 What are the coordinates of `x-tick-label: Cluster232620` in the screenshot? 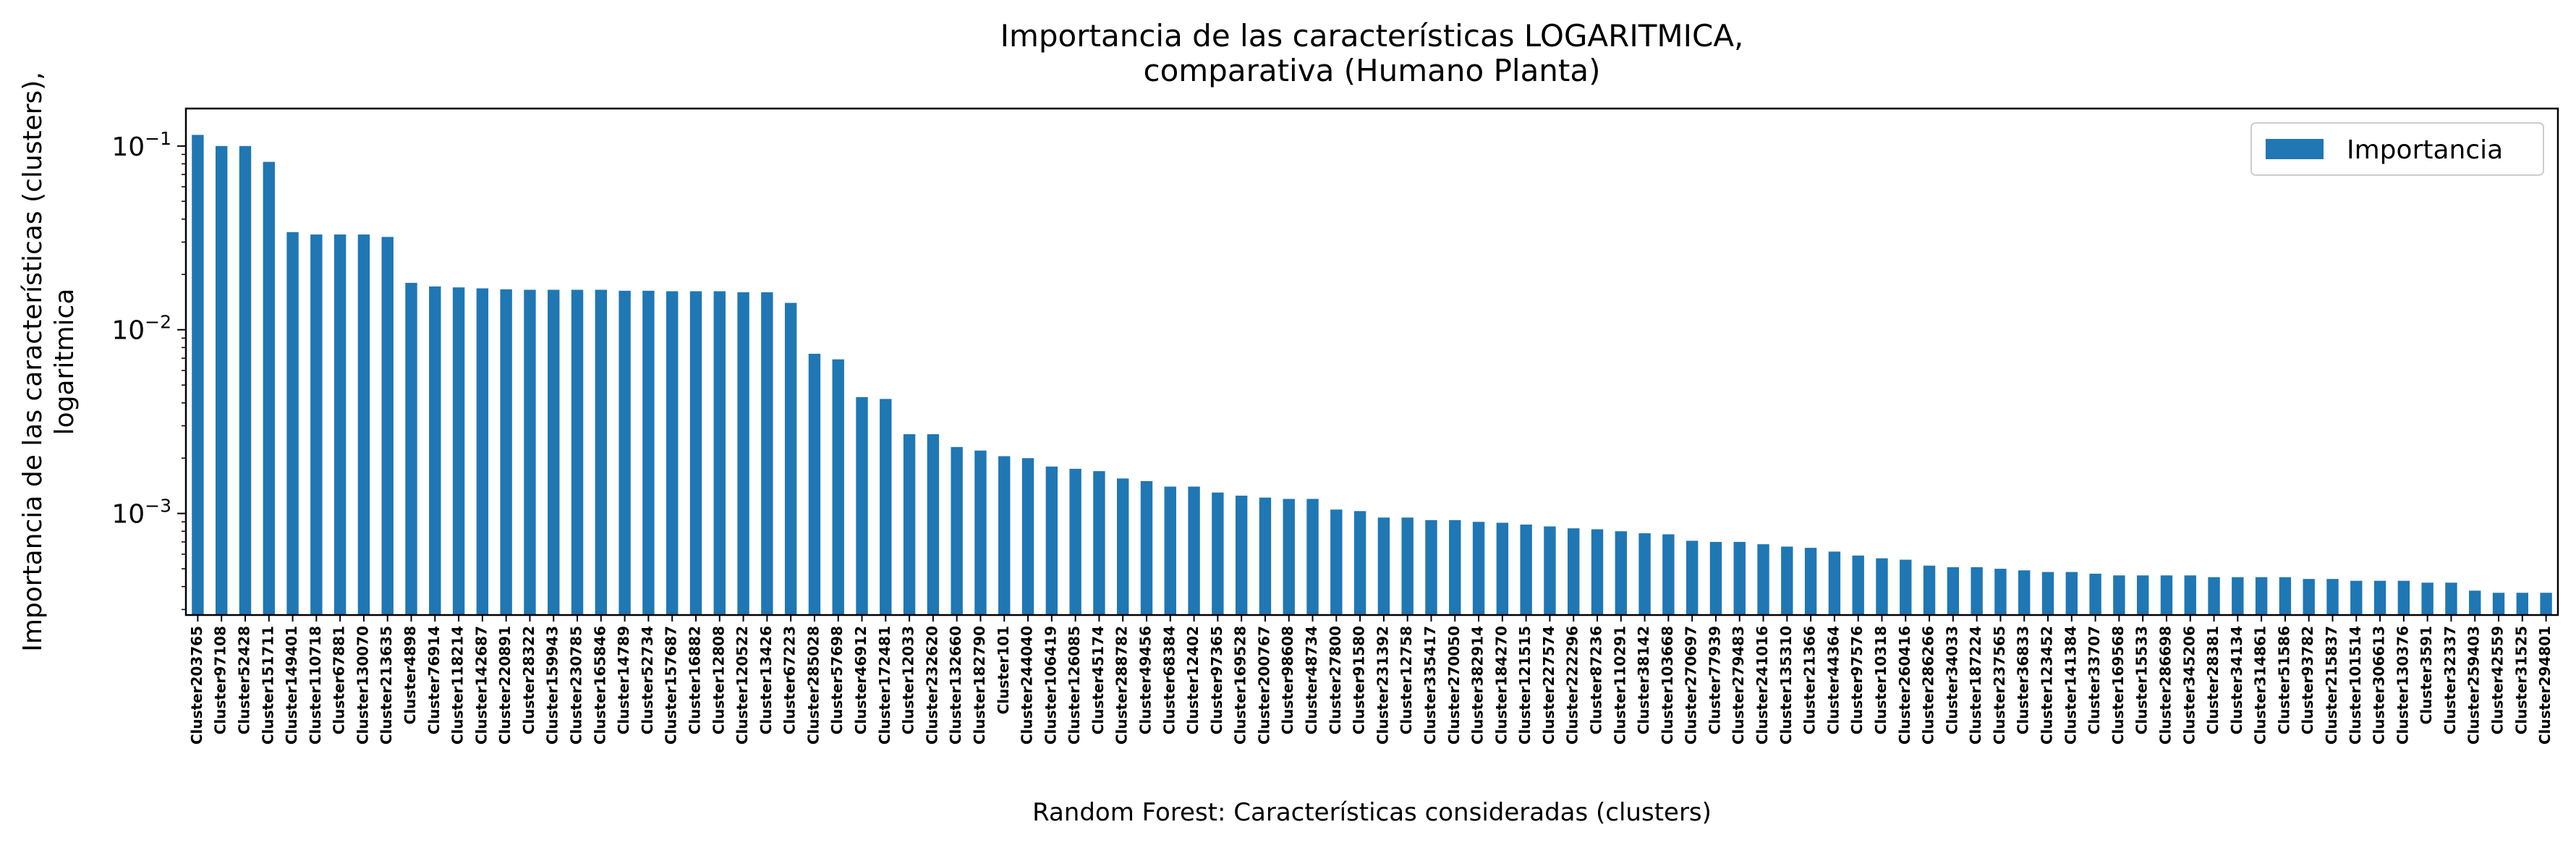 It's located at (931, 685).